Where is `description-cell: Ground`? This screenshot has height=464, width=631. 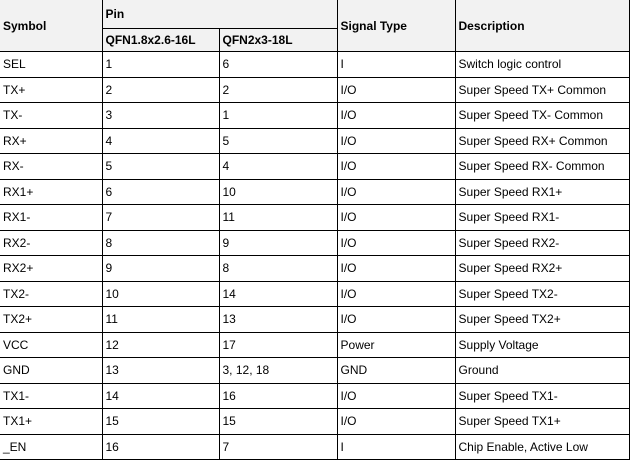 description-cell: Ground is located at coordinates (542, 370).